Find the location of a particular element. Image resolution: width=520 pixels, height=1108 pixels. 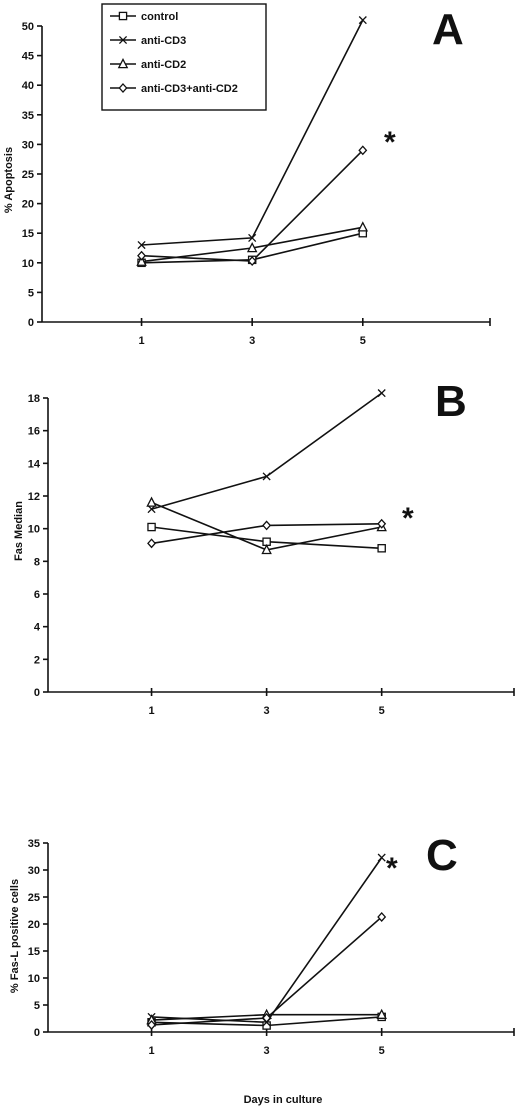

panel-b-markers is located at coordinates (266, 472).